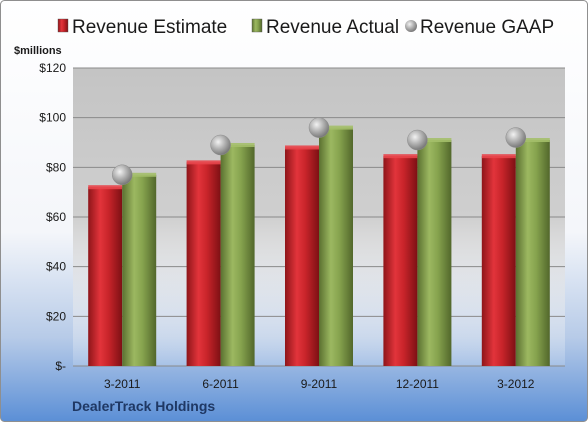 The image size is (588, 422). What do you see at coordinates (516, 384) in the screenshot?
I see `x-tick-label: 3-2012` at bounding box center [516, 384].